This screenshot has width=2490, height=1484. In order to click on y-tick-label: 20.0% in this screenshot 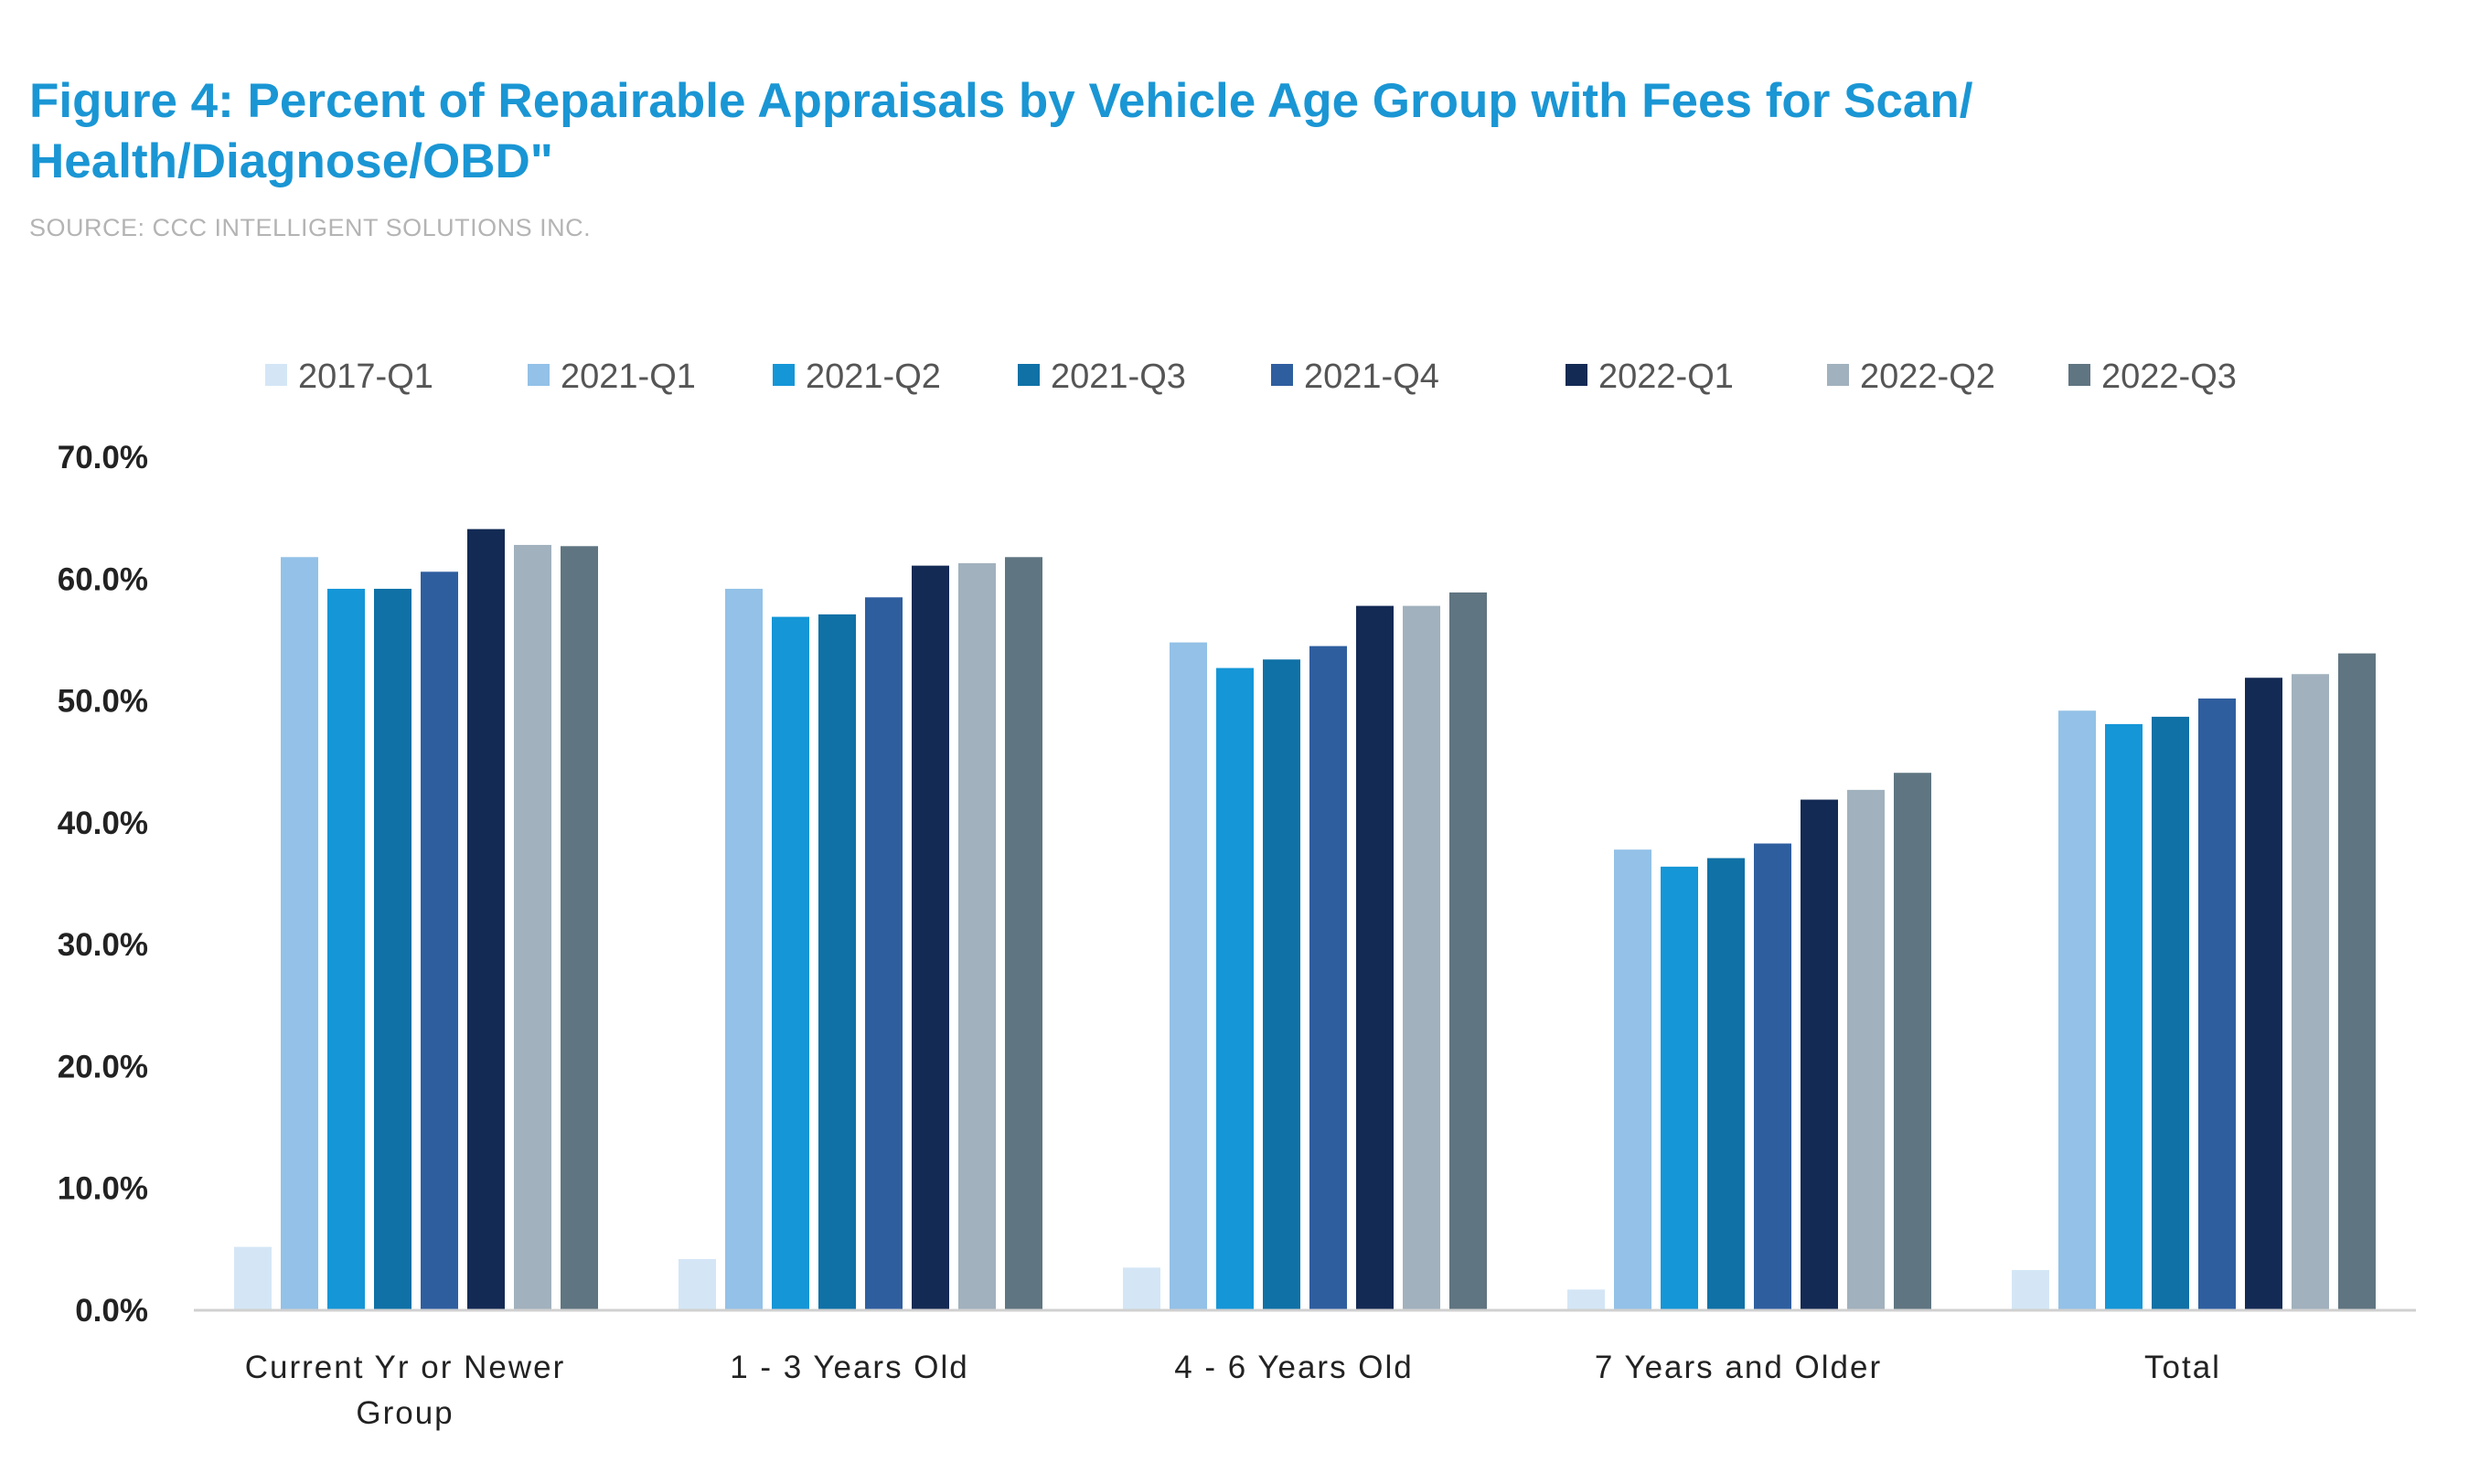, I will do `click(103, 1066)`.